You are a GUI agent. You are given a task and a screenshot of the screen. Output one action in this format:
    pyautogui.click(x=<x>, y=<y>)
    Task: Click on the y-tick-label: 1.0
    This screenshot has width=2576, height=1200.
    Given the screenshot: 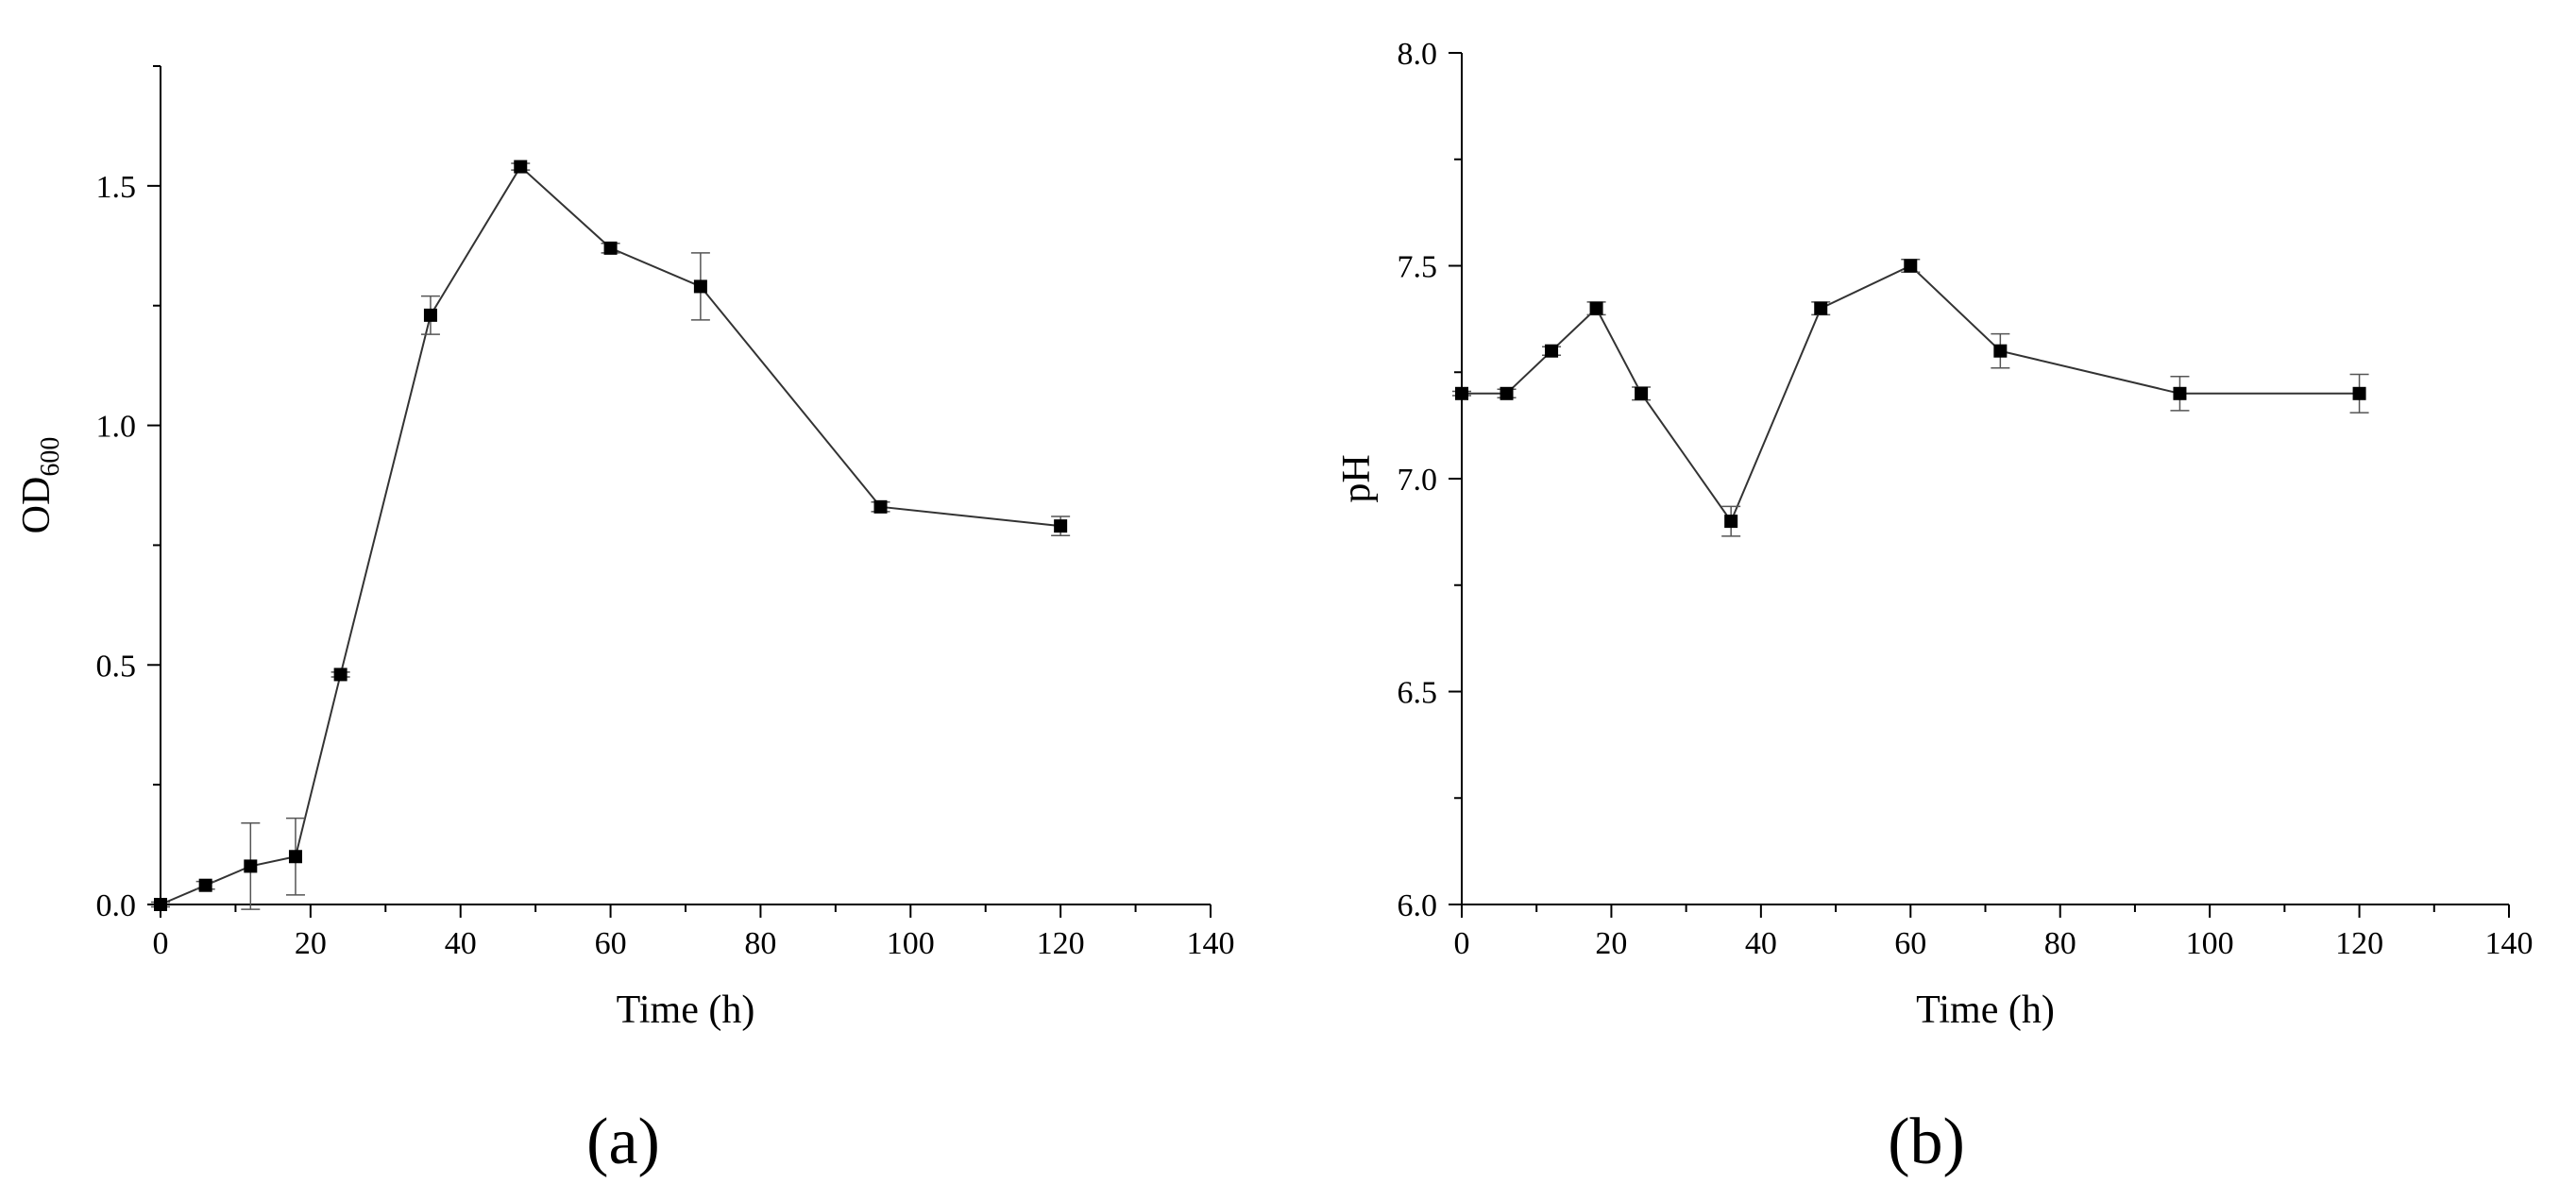 What is the action you would take?
    pyautogui.click(x=116, y=427)
    